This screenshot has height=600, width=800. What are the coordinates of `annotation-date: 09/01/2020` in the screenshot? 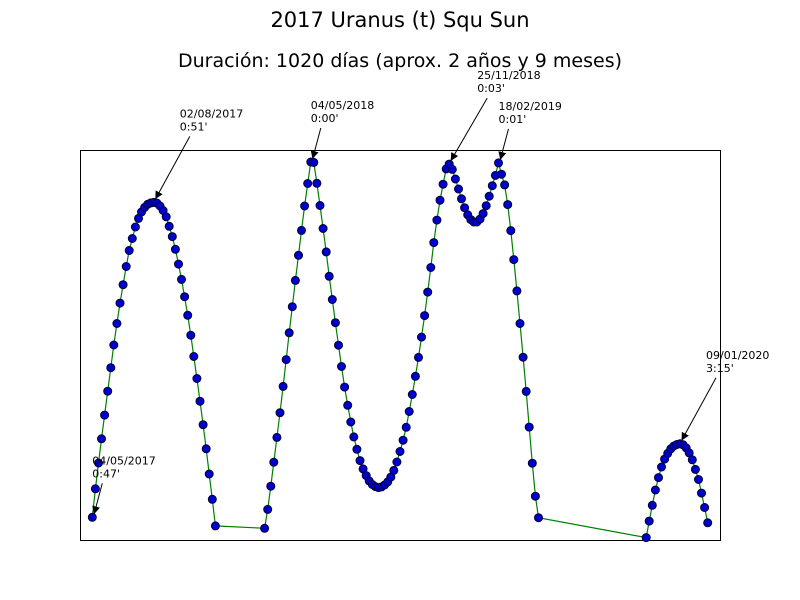 It's located at (737, 355).